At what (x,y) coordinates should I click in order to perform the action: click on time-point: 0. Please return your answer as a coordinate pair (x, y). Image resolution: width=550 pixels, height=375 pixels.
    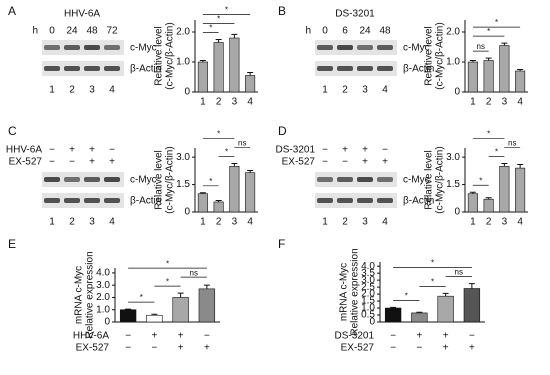
    Looking at the image, I should click on (325, 31).